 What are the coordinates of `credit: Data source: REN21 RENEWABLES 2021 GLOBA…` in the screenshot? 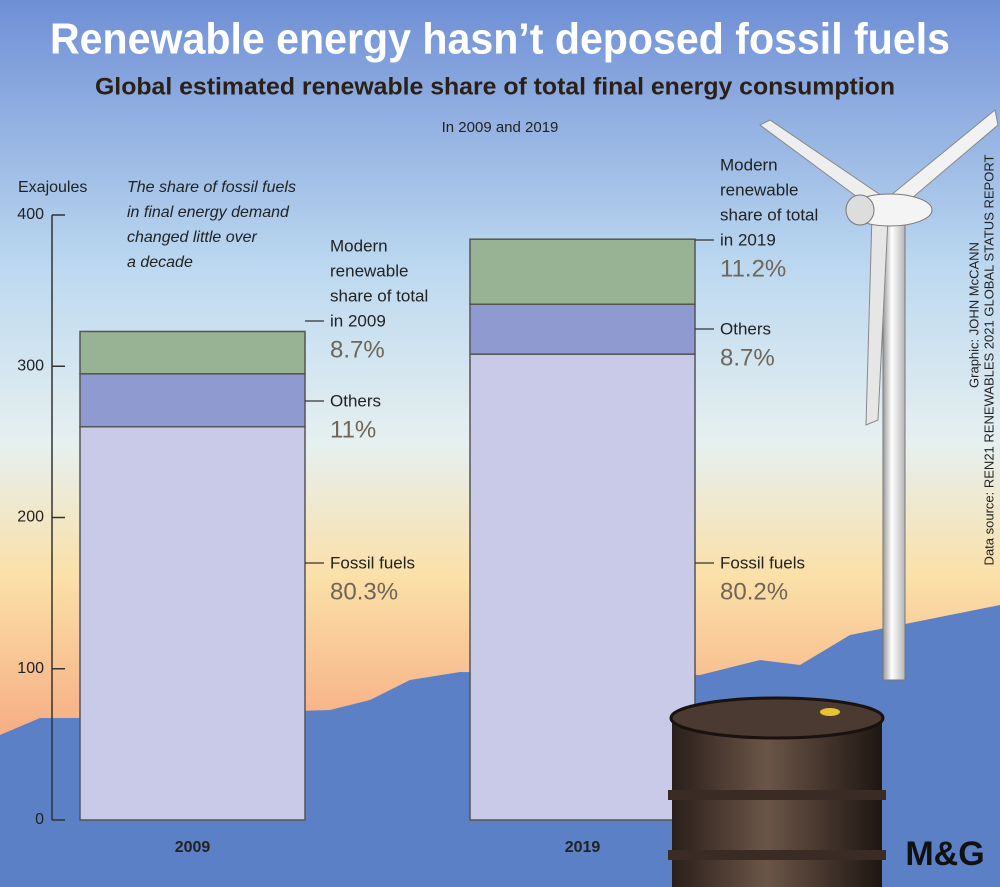 It's located at (988, 360).